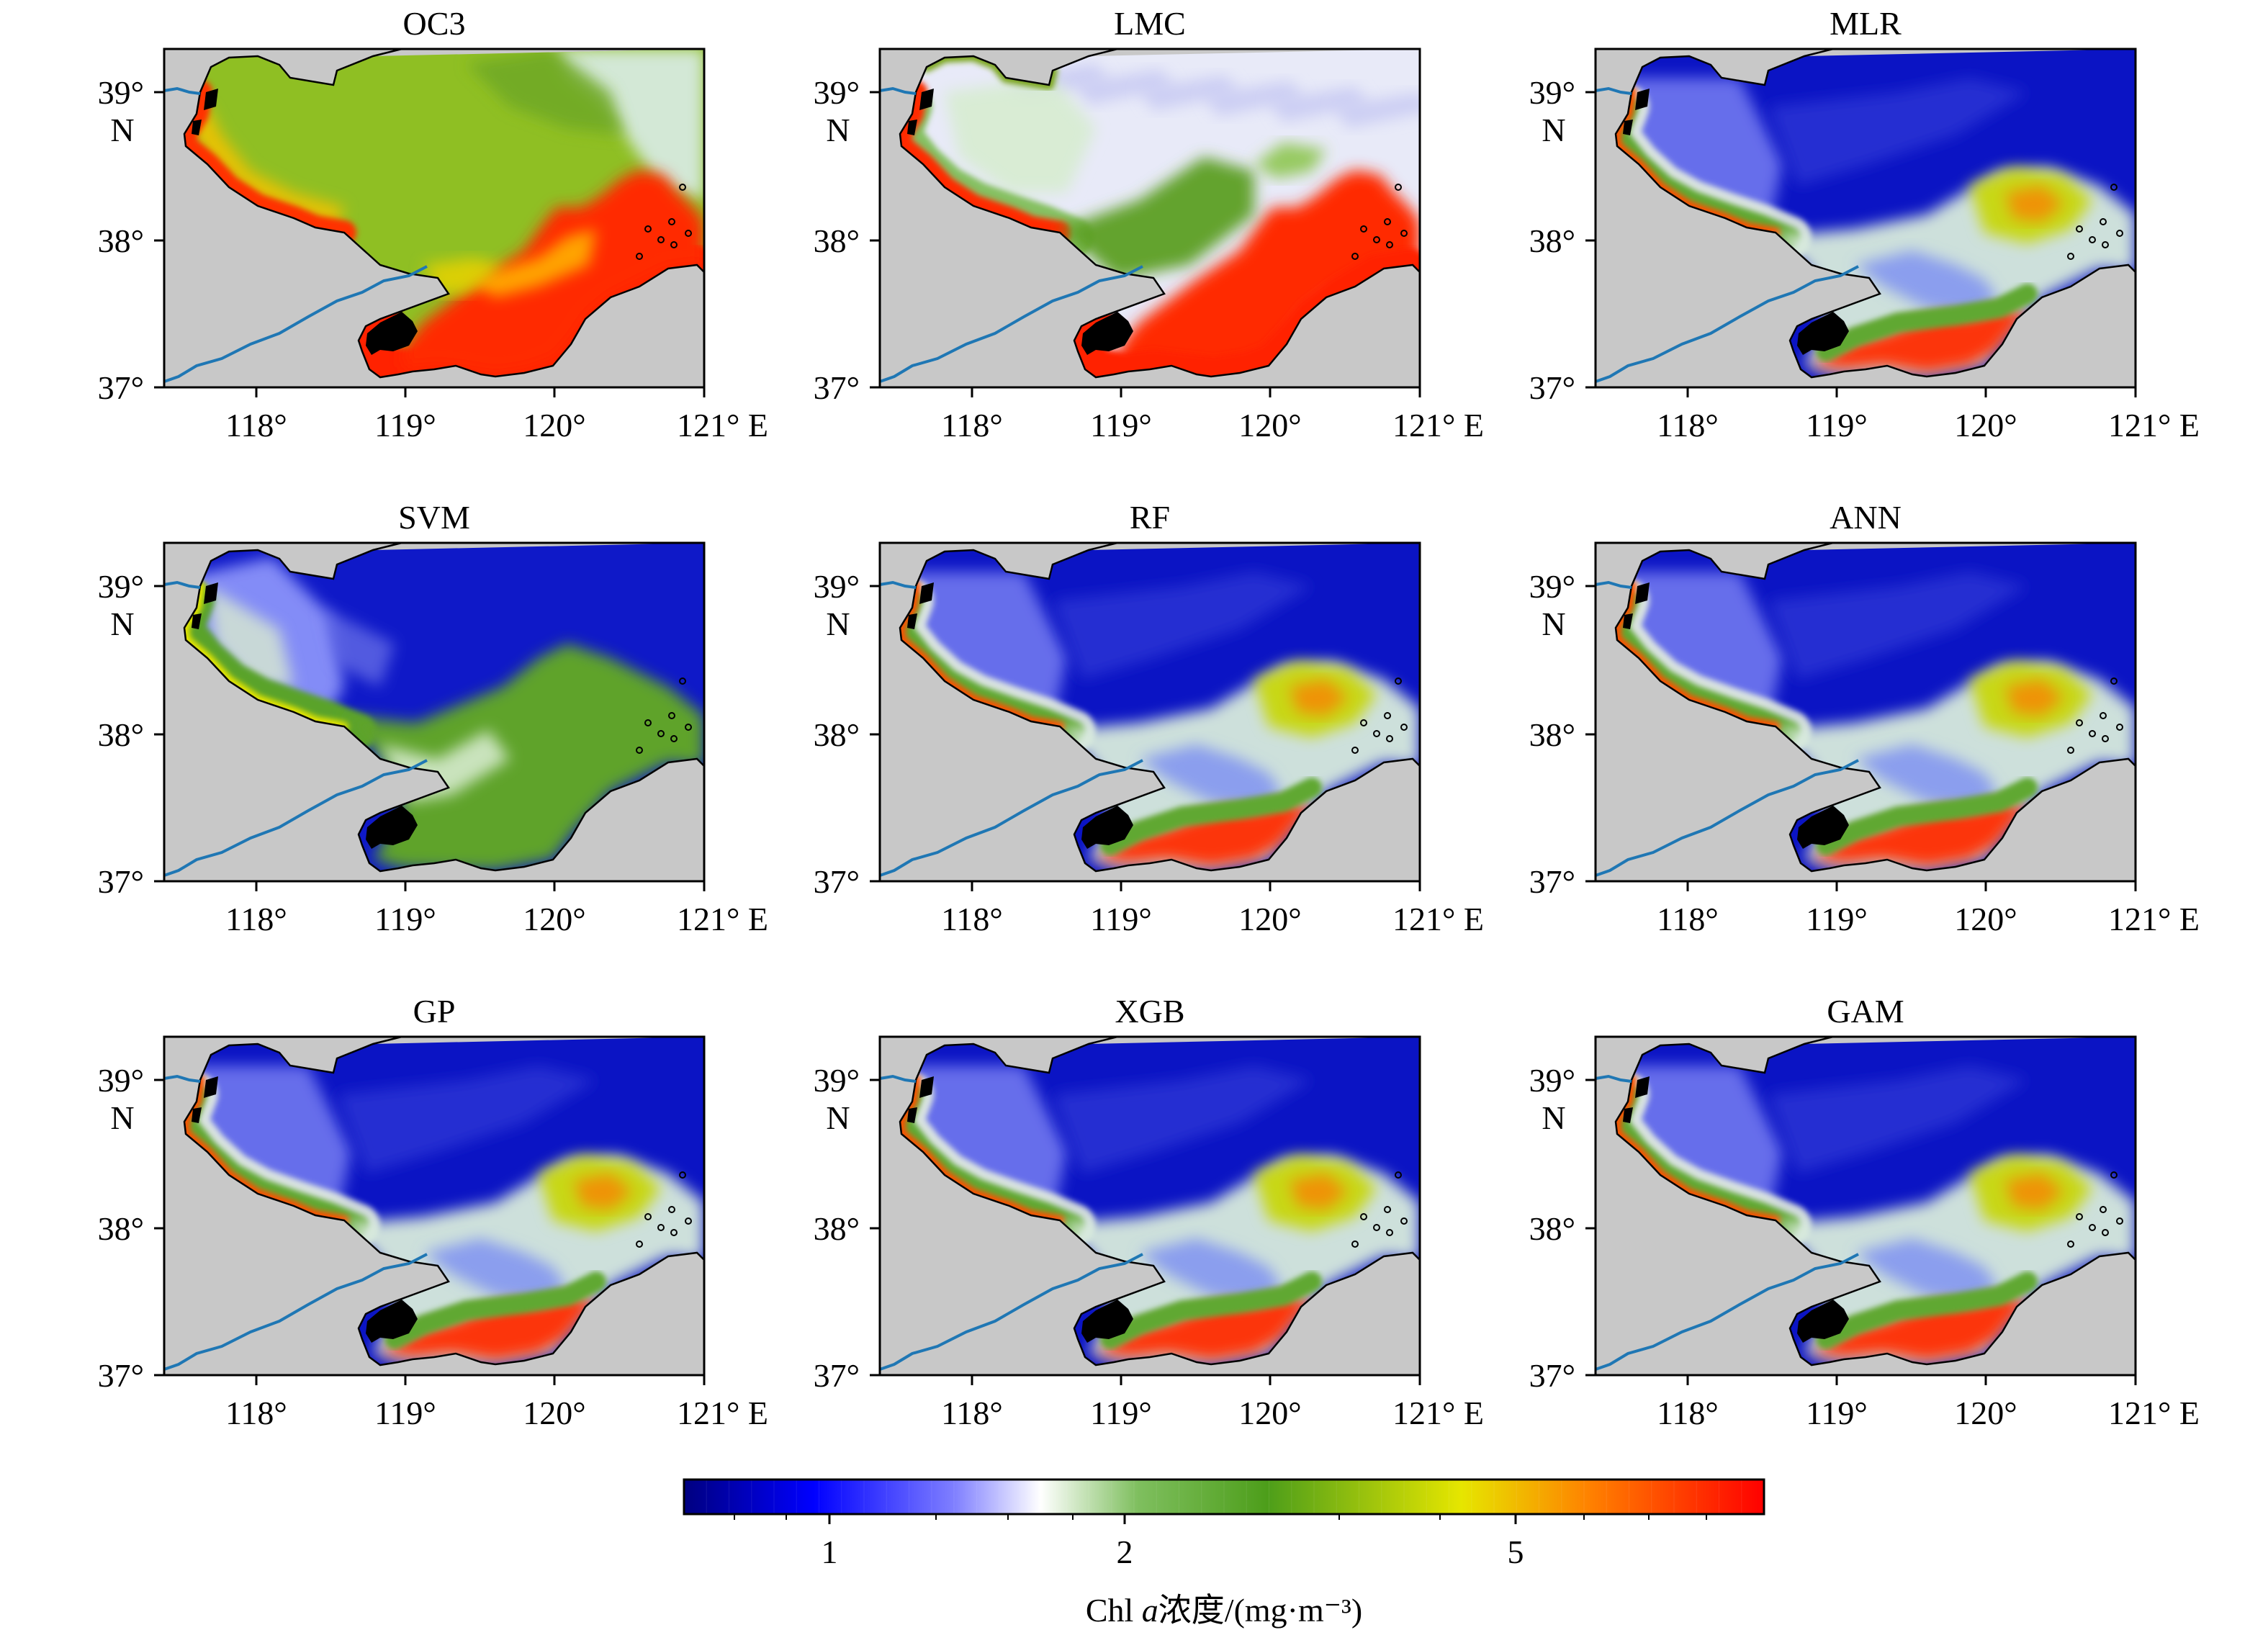 This screenshot has width=2268, height=1630. Describe the element at coordinates (1224, 1610) in the screenshot. I see `colorbar-label: Chl a浓度/(mg·m⁻³)` at that location.